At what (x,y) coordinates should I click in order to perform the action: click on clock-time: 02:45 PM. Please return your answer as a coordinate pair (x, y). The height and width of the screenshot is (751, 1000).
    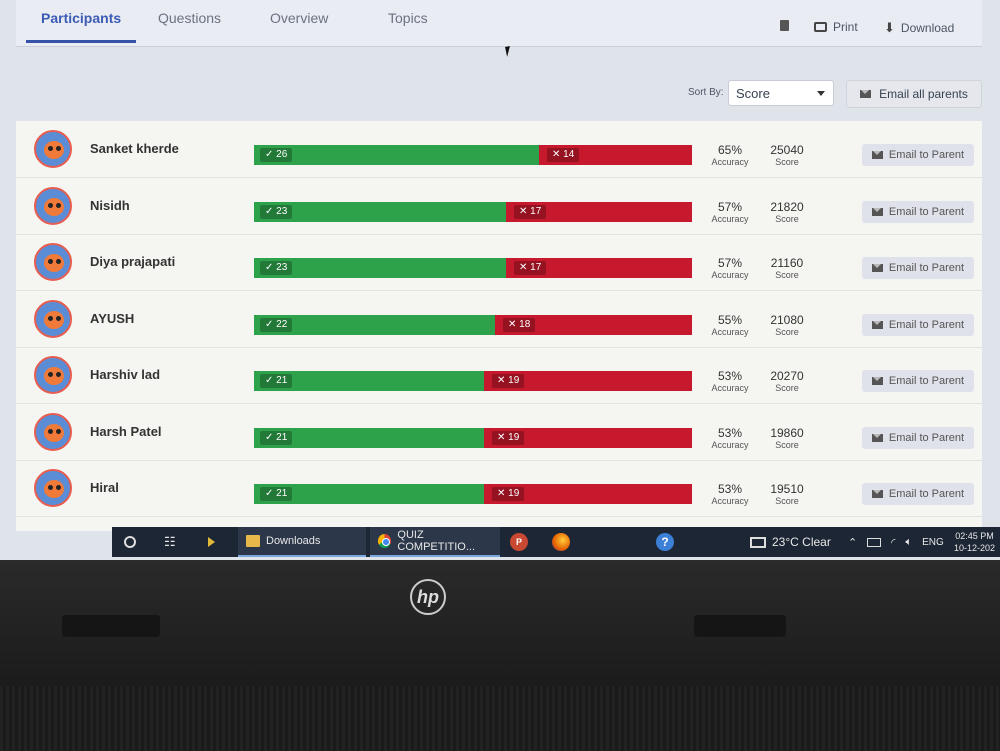
    Looking at the image, I should click on (974, 536).